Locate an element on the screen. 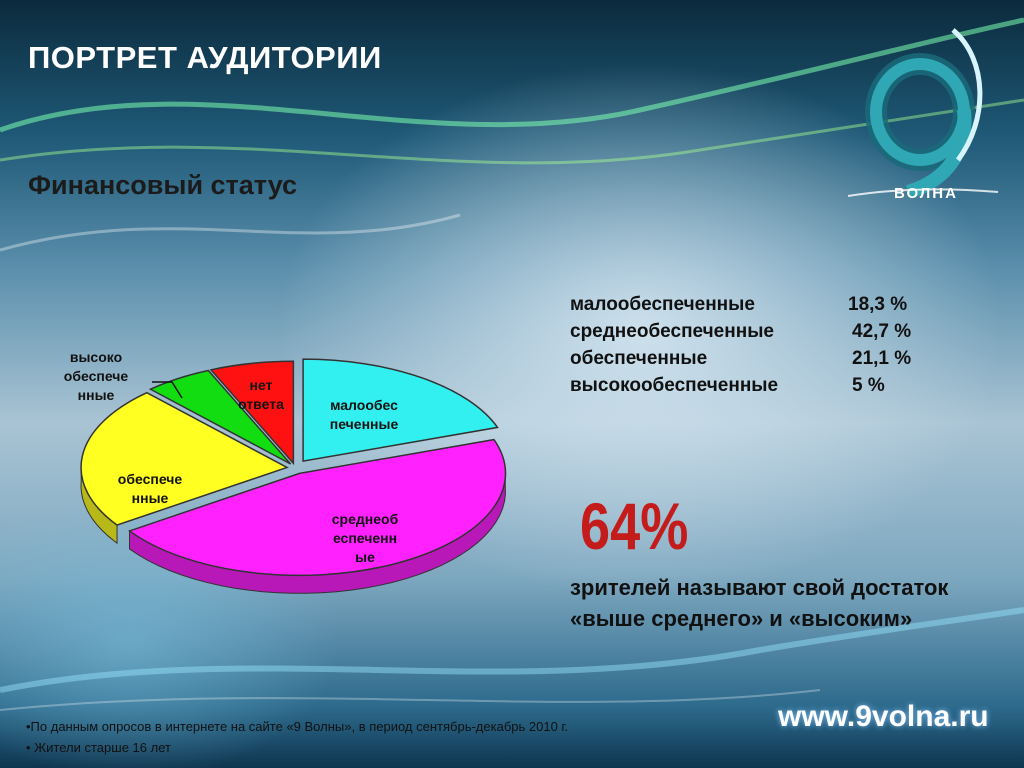 The image size is (1024, 768). legend-row: обеспеченные 21,1 % is located at coordinates (755, 361).